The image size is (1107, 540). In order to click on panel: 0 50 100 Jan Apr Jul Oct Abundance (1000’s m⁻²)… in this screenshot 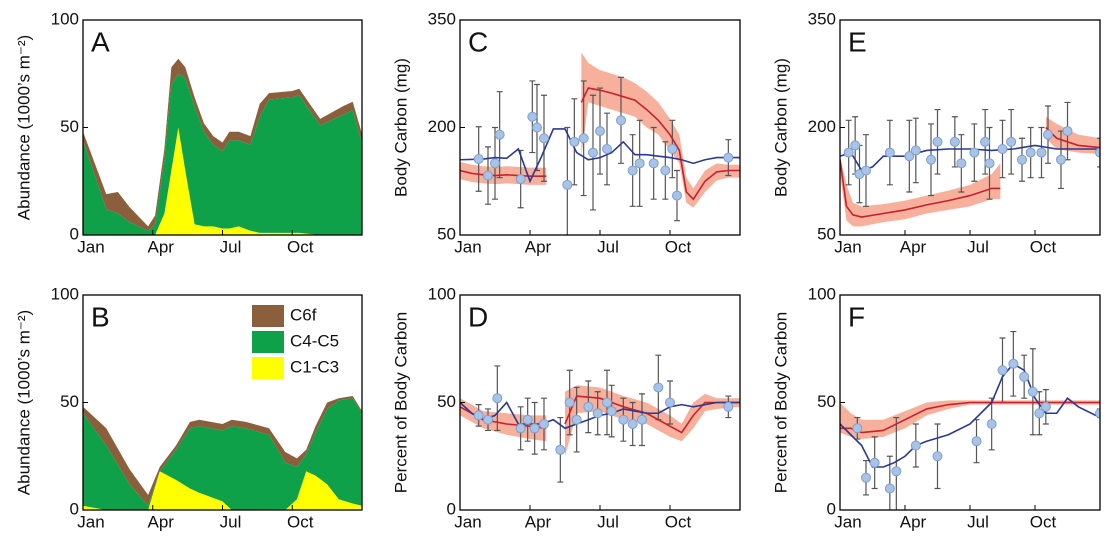, I will do `click(188, 132)`.